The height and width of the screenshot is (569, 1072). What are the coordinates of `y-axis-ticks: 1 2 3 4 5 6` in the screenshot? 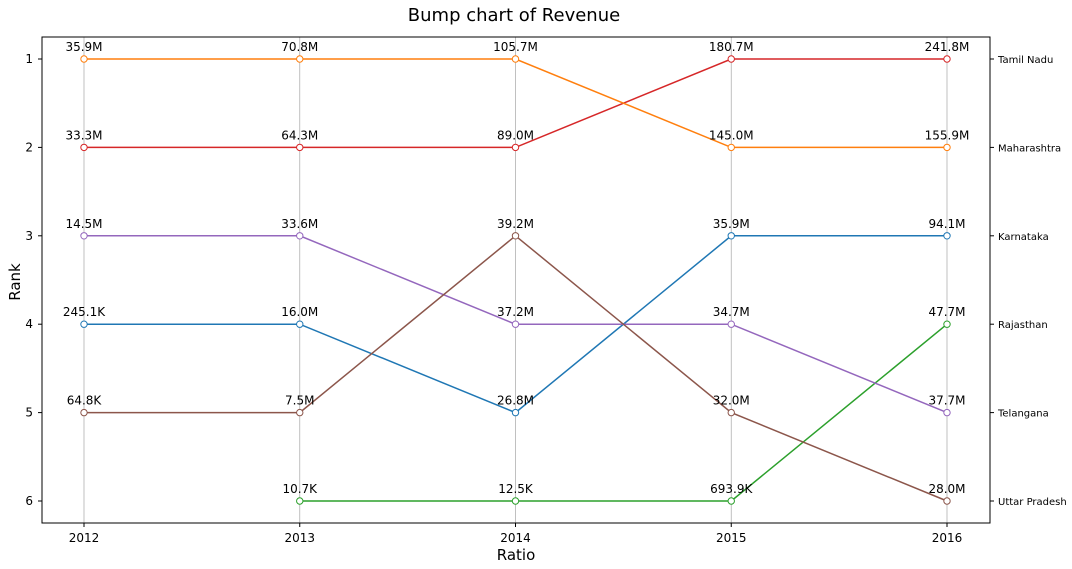 It's located at (33, 280).